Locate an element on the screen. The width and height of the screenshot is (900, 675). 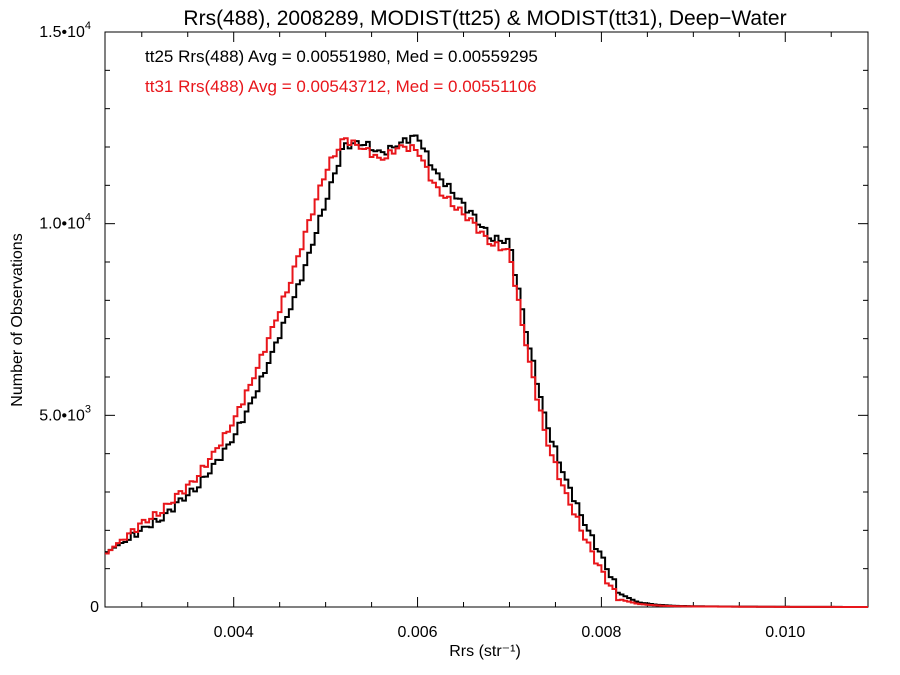
y-tick-label: 1.0•104 is located at coordinates (65, 222).